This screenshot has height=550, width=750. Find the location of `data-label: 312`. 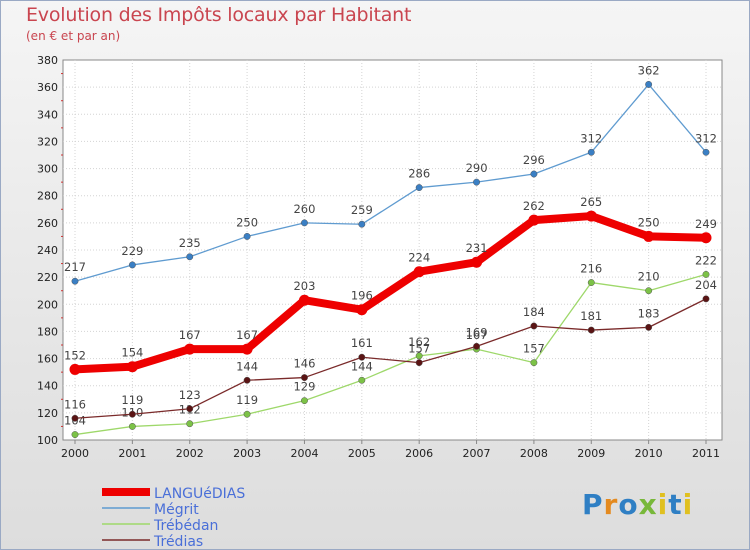

data-label: 312 is located at coordinates (591, 138).